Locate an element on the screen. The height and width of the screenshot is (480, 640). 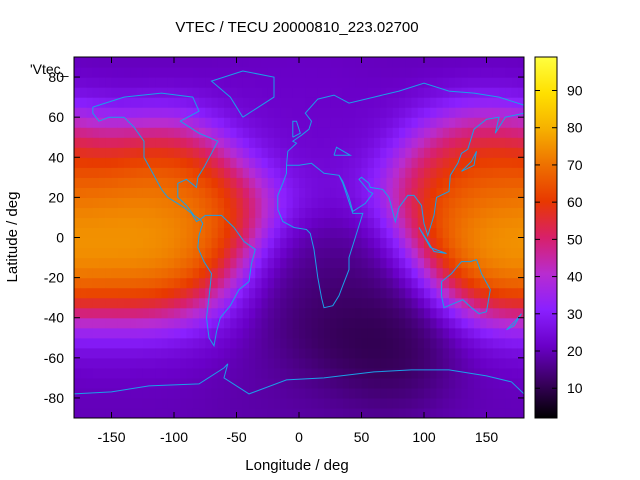
y-tick-label: 0 is located at coordinates (60, 238).